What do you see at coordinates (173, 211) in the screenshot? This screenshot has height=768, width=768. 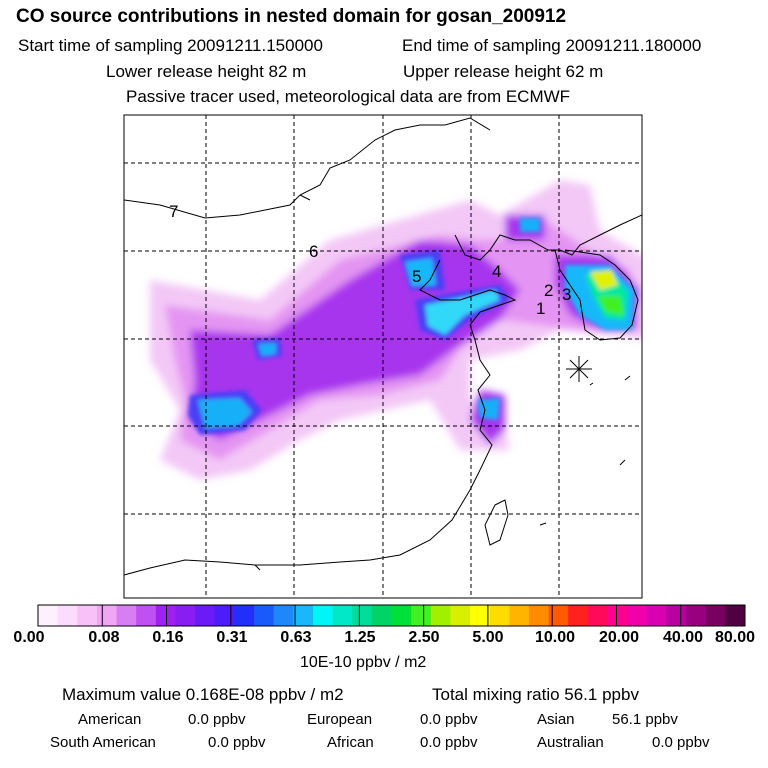 I see `trajectory-label: 7` at bounding box center [173, 211].